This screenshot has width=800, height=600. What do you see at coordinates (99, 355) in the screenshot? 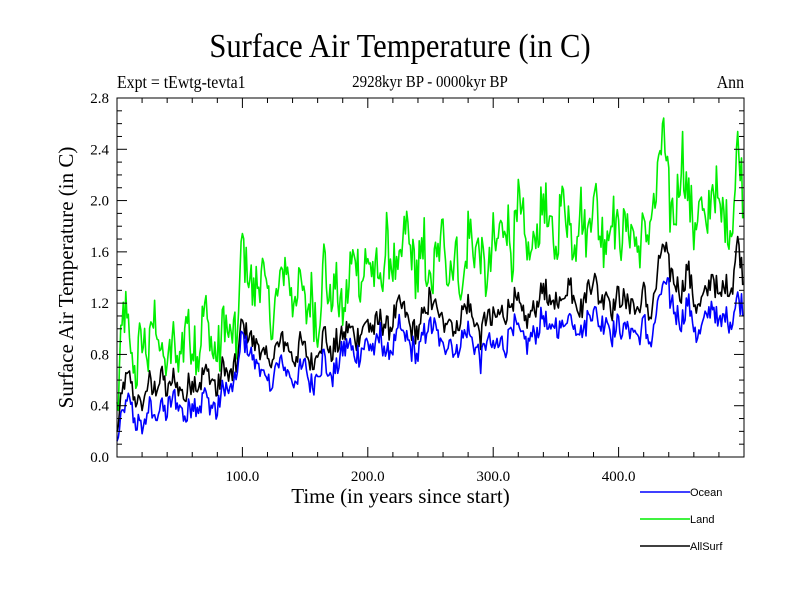
I see `y-tick-label: 0.8` at bounding box center [99, 355].